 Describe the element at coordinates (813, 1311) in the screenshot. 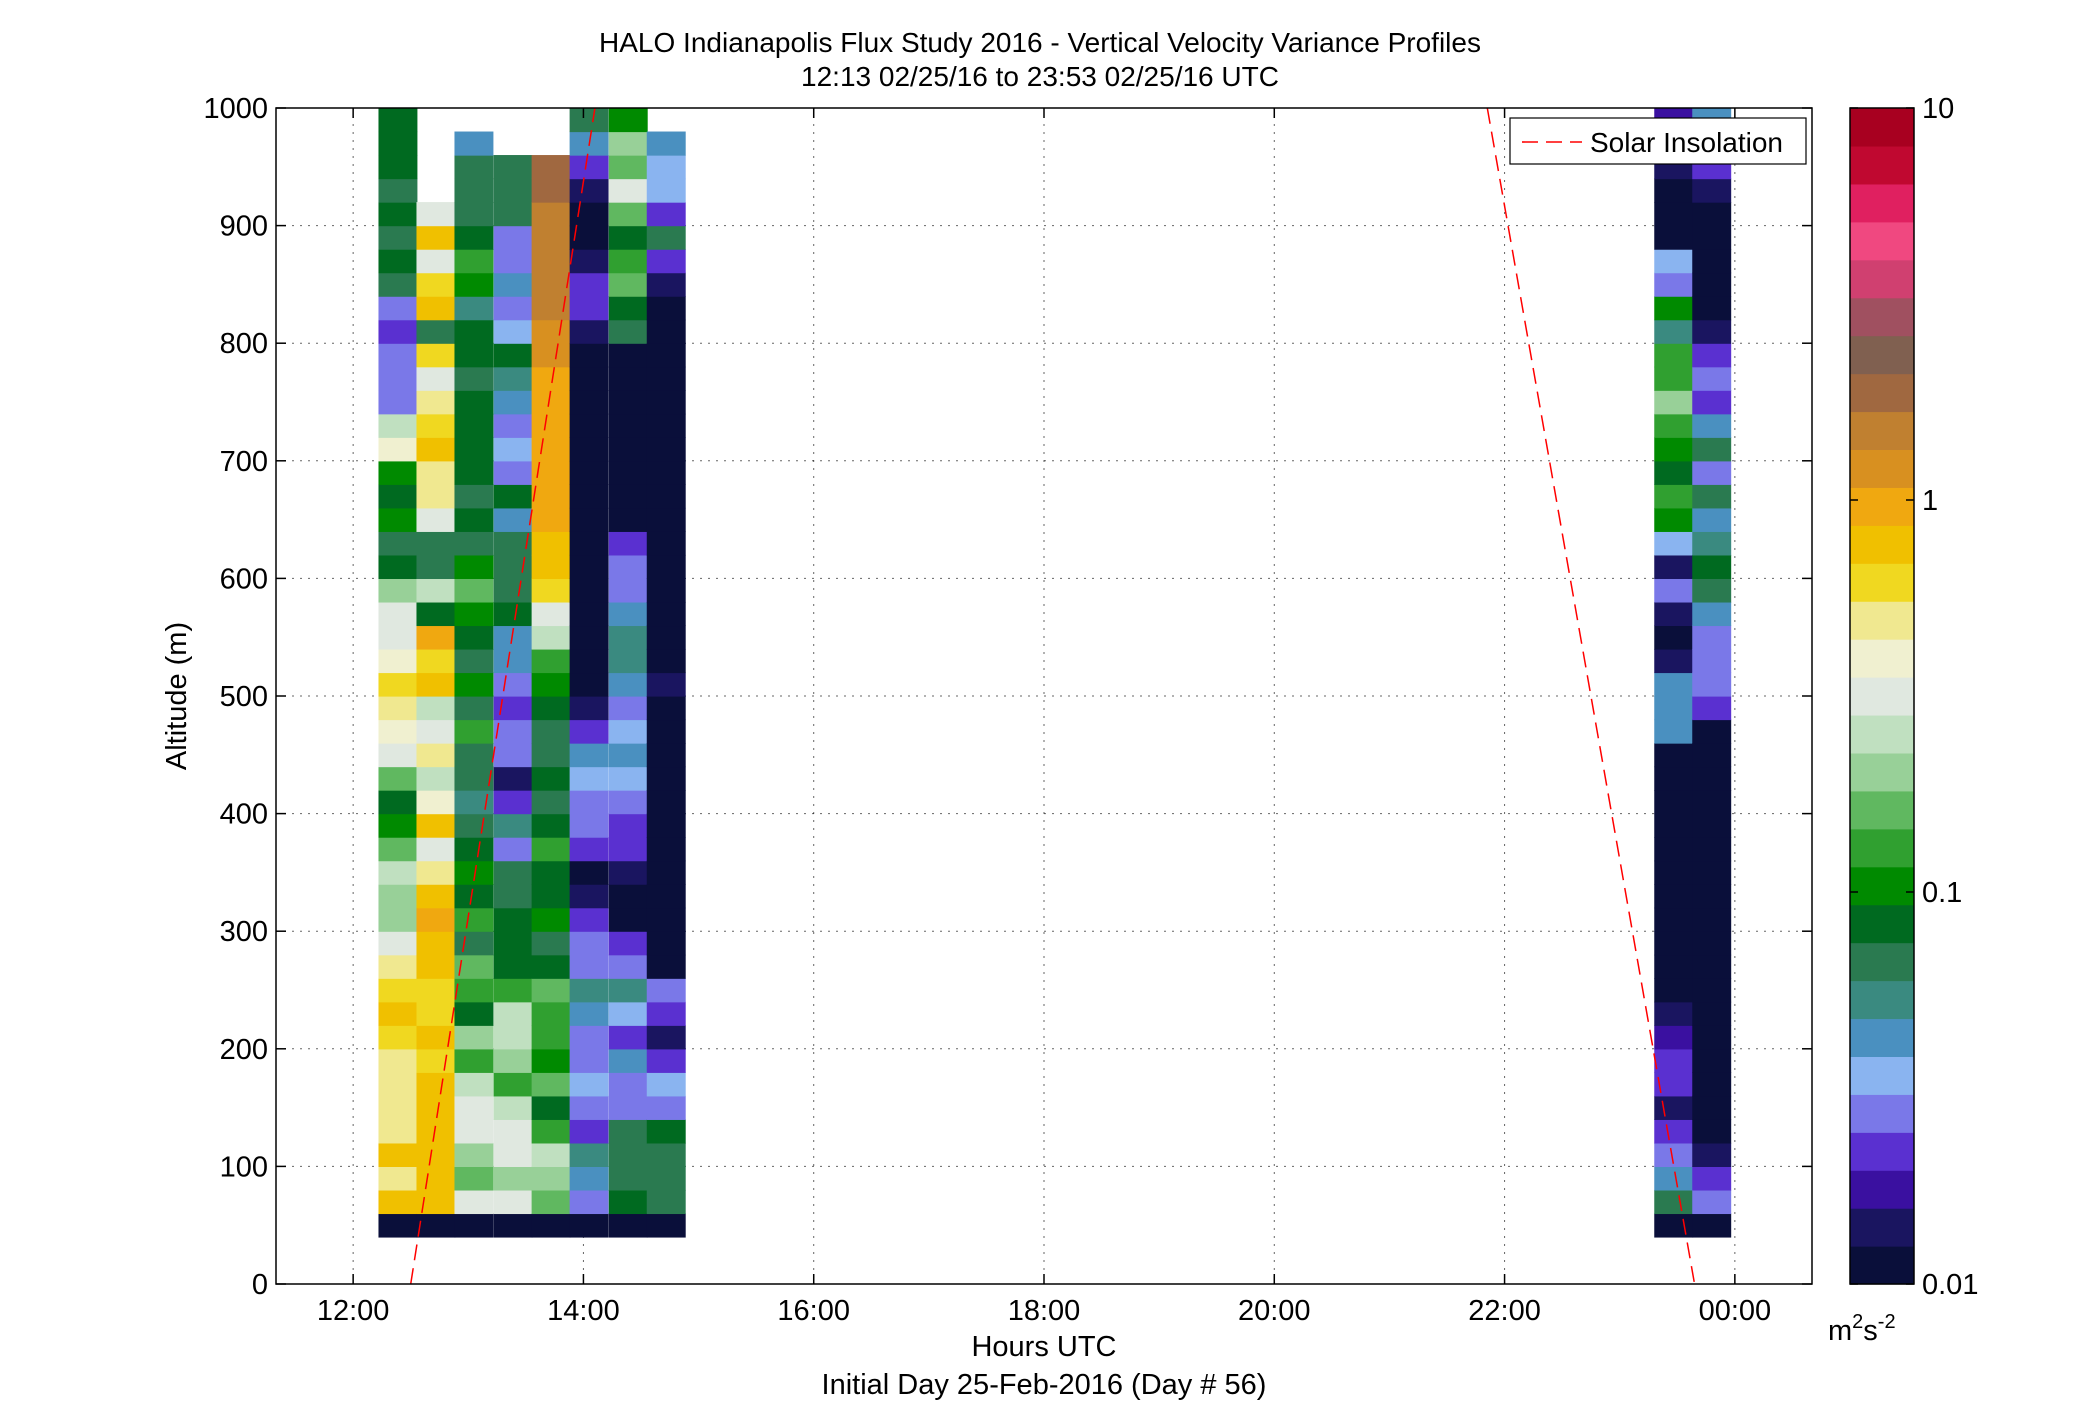

I see `x-tick-label: 16:00` at that location.